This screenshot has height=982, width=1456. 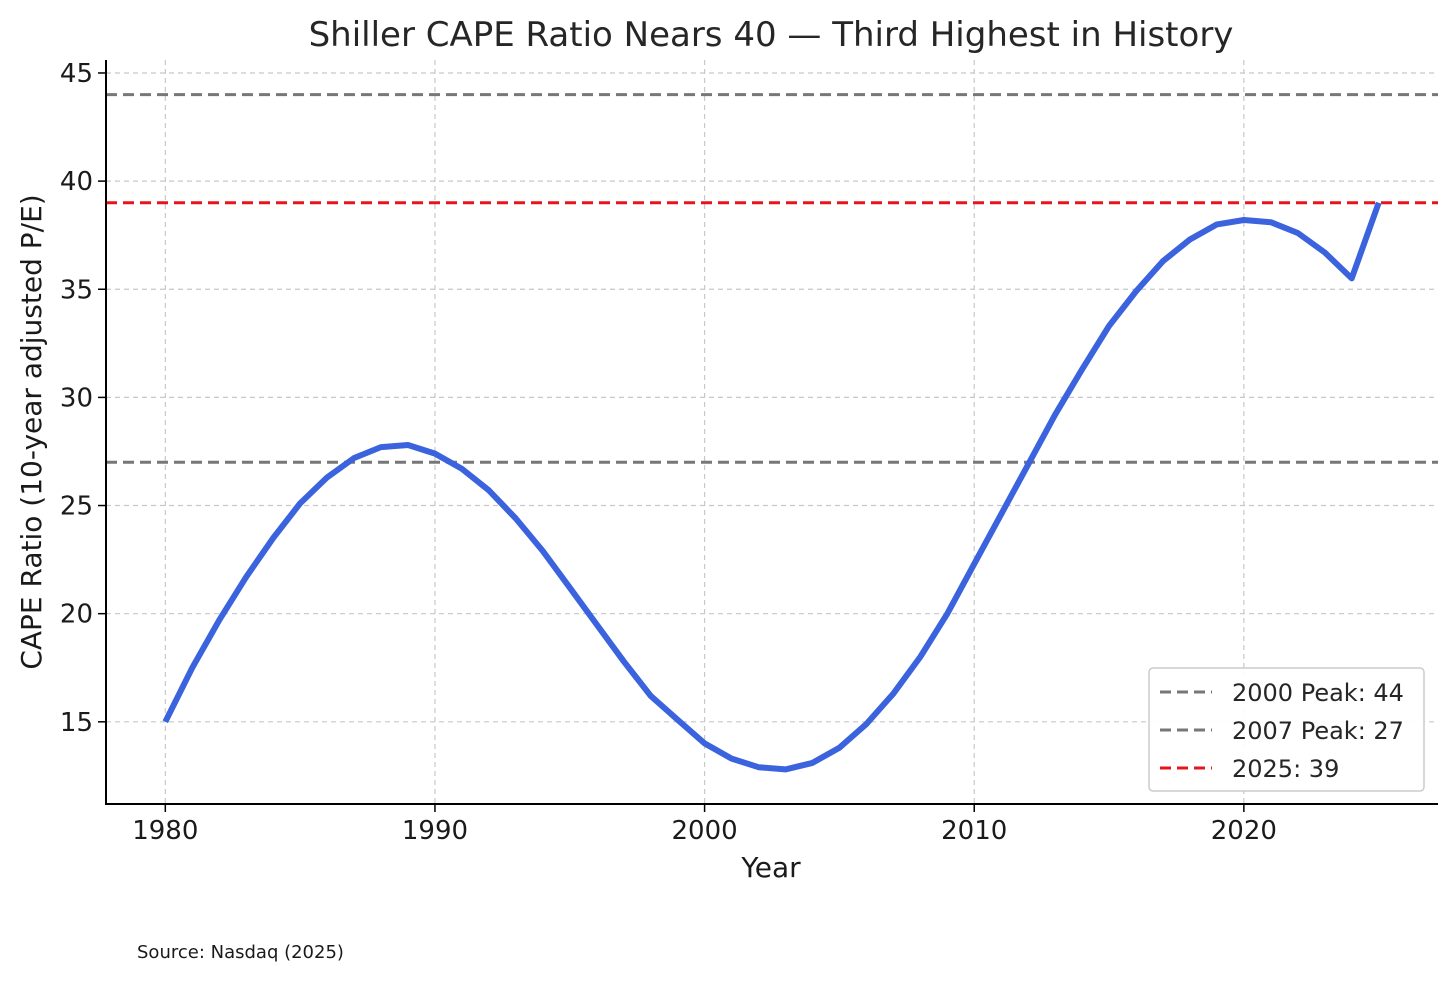 I want to click on legend-box, so click(x=1286, y=729).